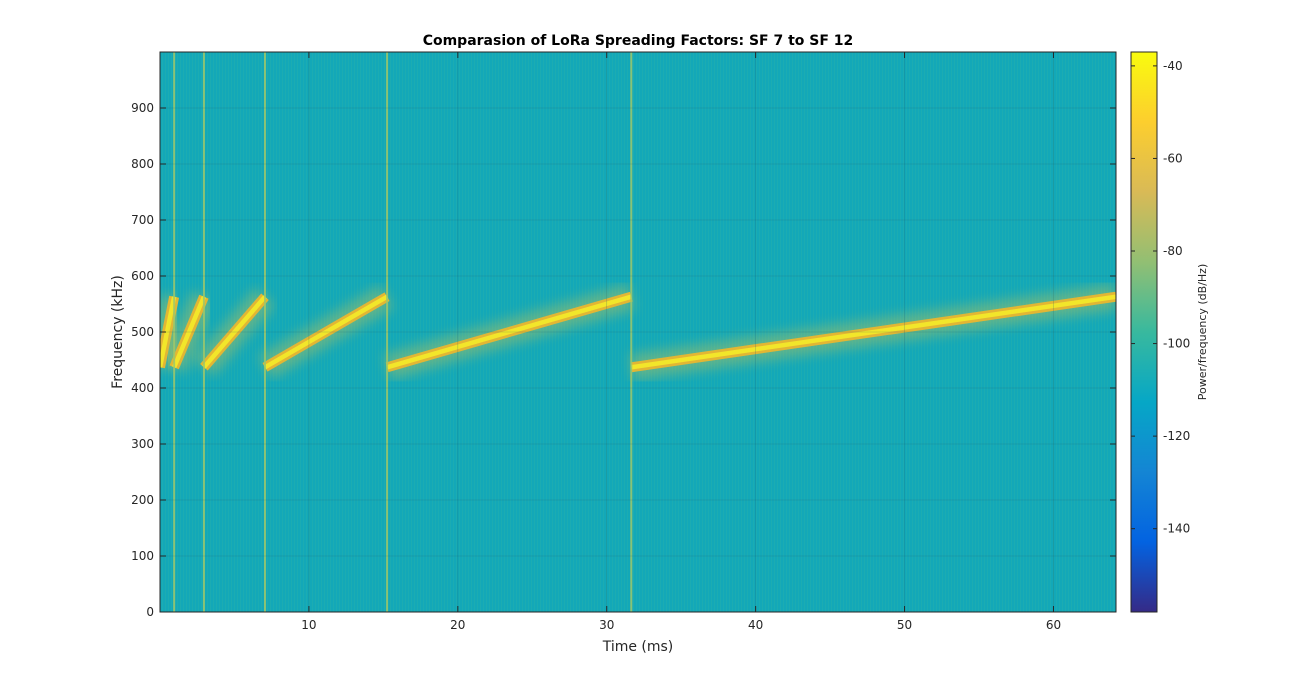 Image resolution: width=1301 pixels, height=693 pixels. What do you see at coordinates (1173, 158) in the screenshot?
I see `colorbar-tick-label: -60` at bounding box center [1173, 158].